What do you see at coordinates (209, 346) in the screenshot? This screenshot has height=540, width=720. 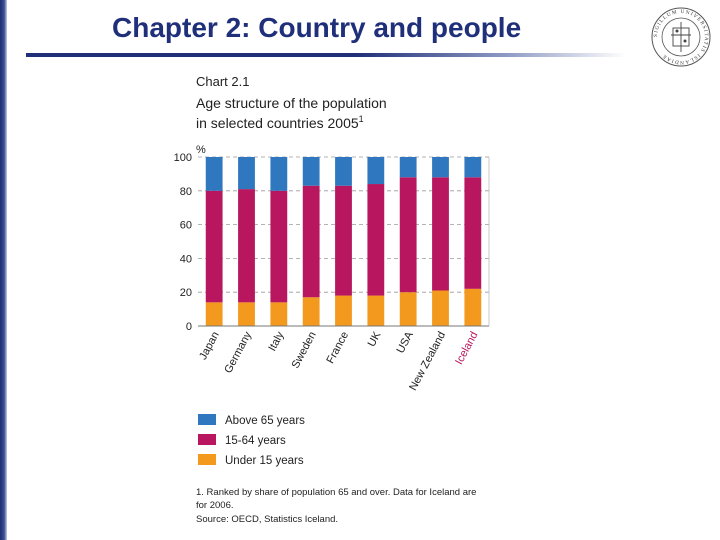 I see `x-tick-label-japan: Japan` at bounding box center [209, 346].